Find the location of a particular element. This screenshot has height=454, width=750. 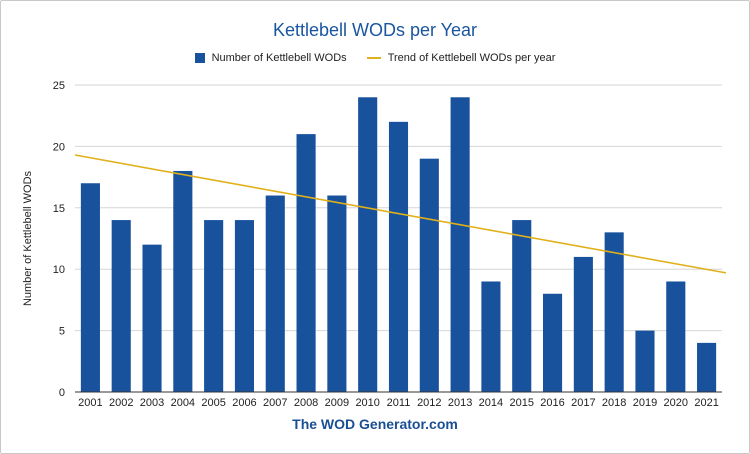

bar-2017 is located at coordinates (583, 324).